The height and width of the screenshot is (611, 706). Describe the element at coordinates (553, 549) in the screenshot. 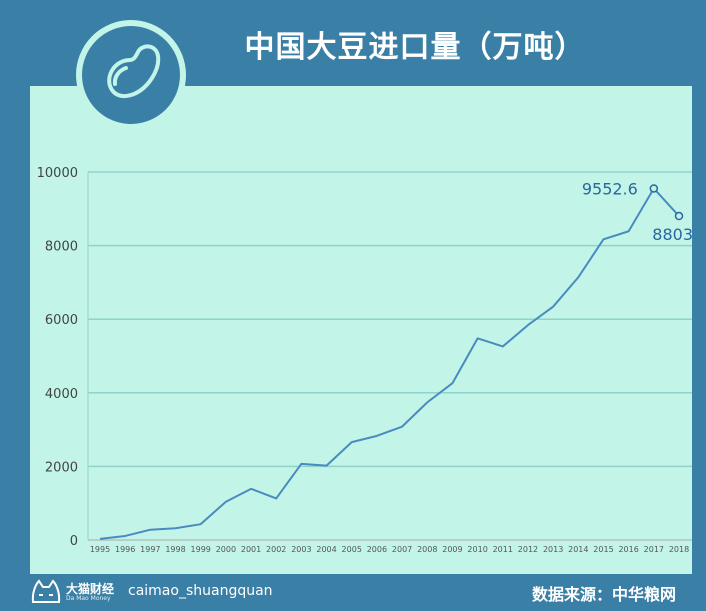

I see `x-tick-label: 2013` at that location.